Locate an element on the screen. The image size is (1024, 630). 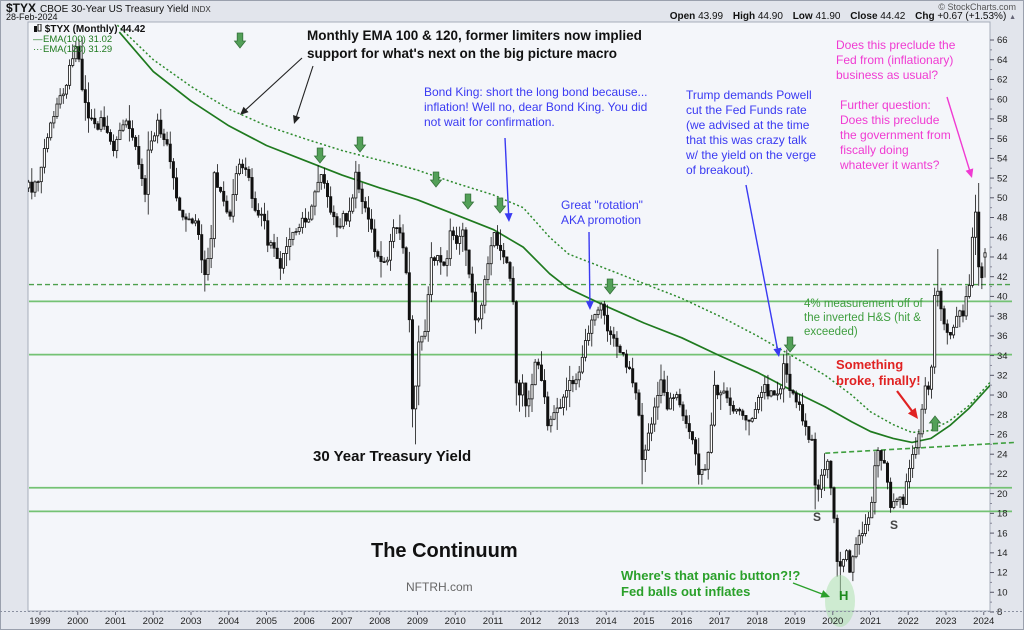
svg-text: 60 is located at coordinates (1002, 99).